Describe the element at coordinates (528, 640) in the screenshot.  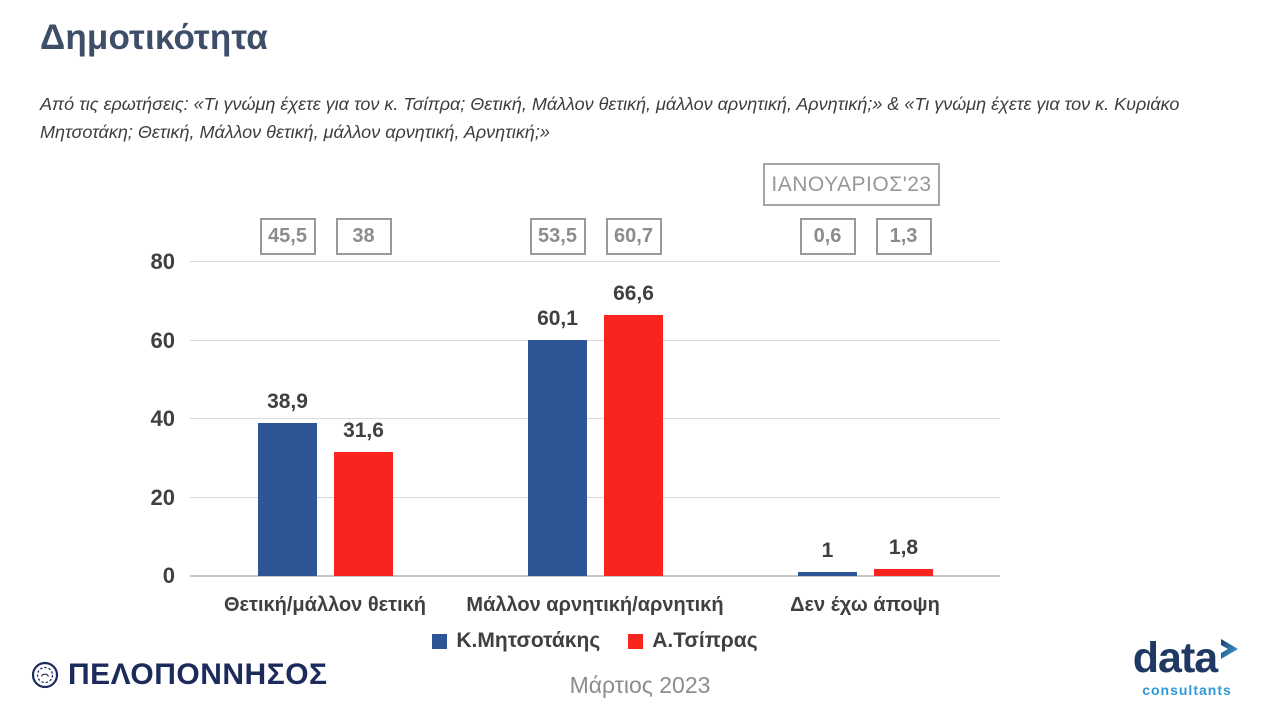
I see `legend-label-mitsotakis: Κ.Μητσοτάκης` at that location.